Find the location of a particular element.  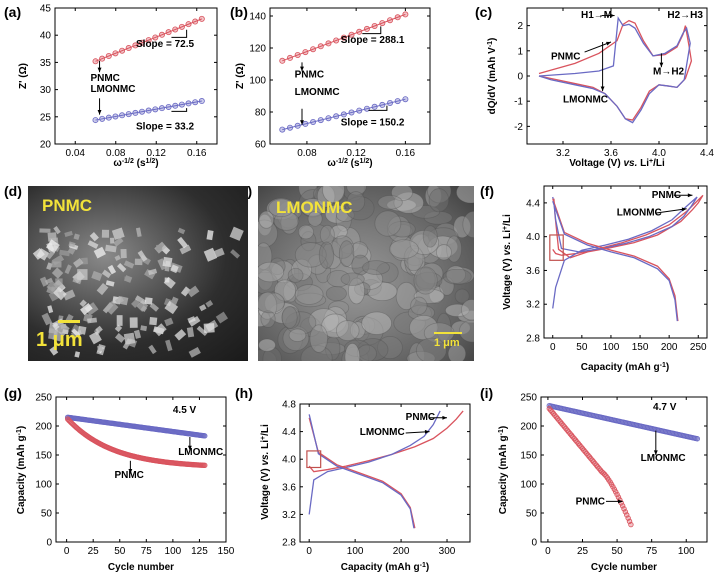

y-tick-label: 20 is located at coordinates (46, 145).